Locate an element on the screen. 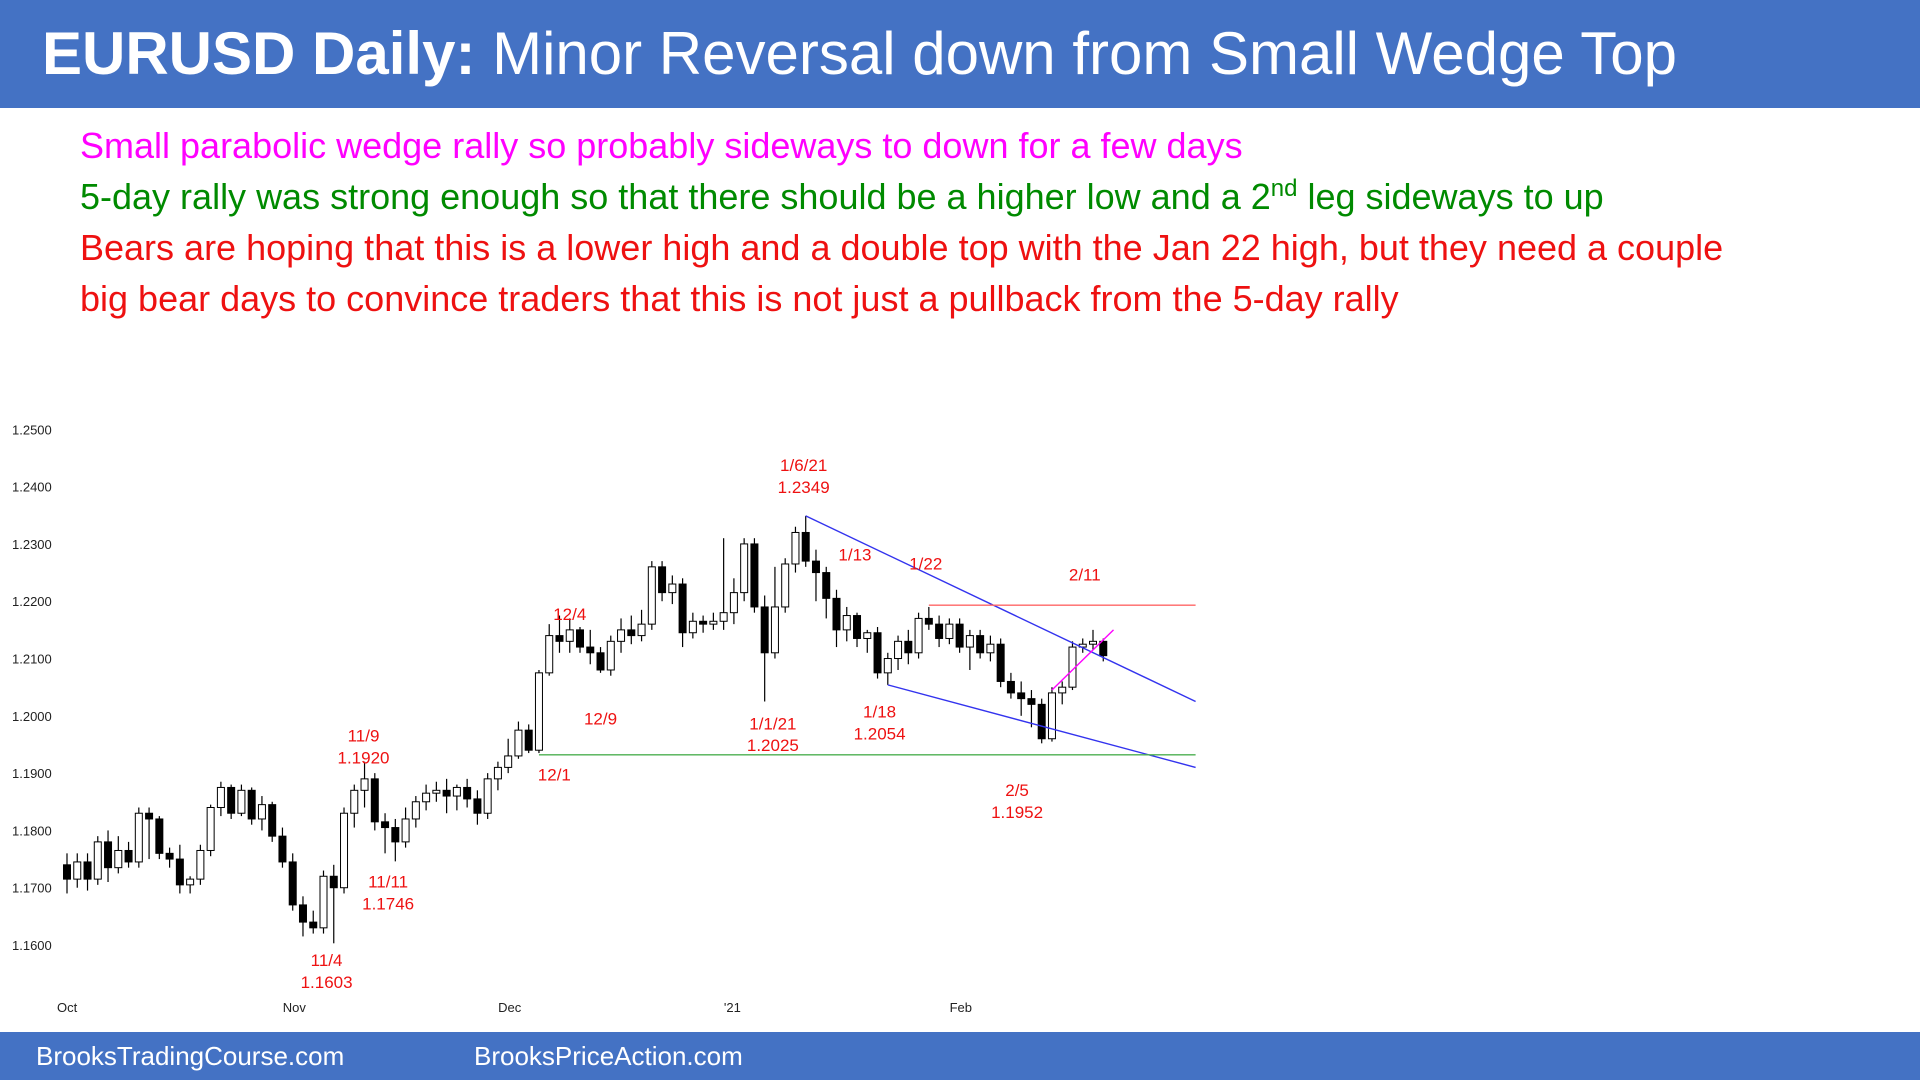  y-tick-label: 1.2500 is located at coordinates (32, 429).